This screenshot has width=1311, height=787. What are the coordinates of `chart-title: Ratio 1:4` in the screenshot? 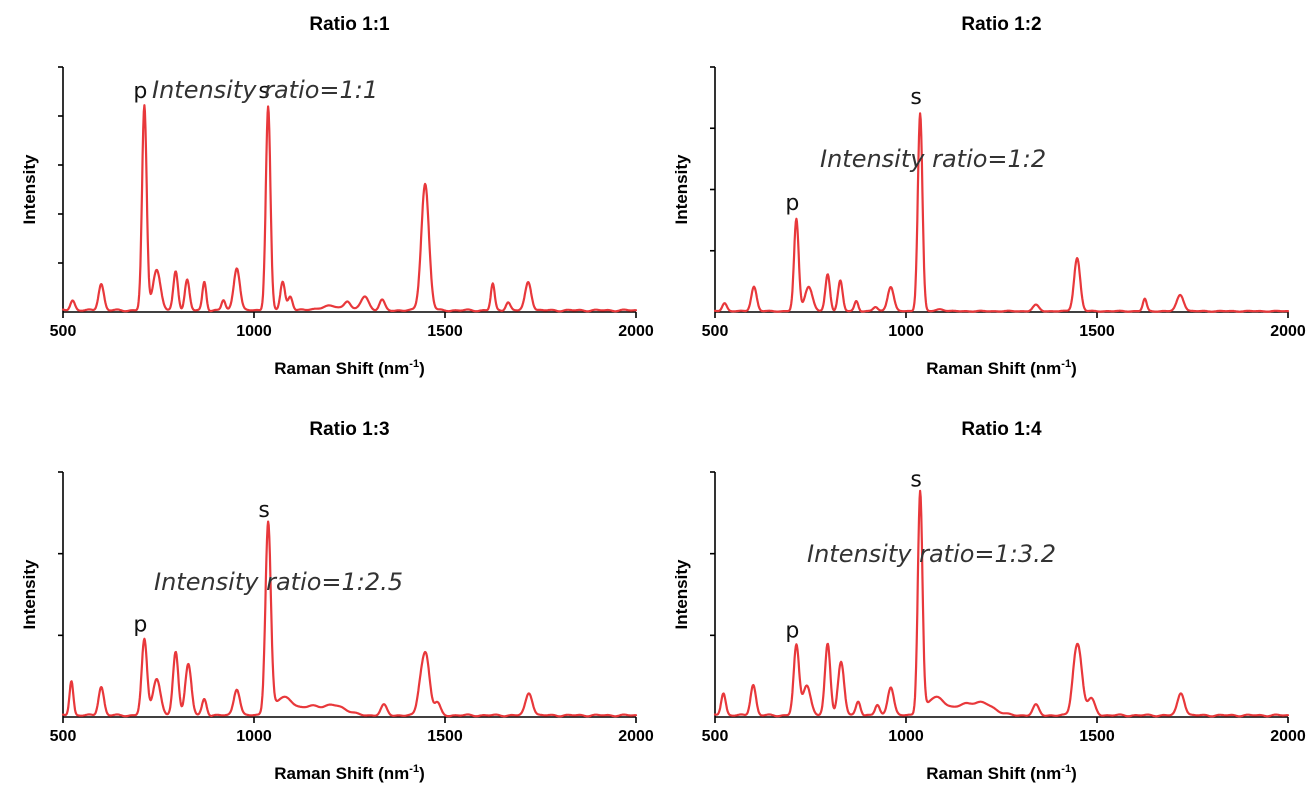 It's located at (1001, 429).